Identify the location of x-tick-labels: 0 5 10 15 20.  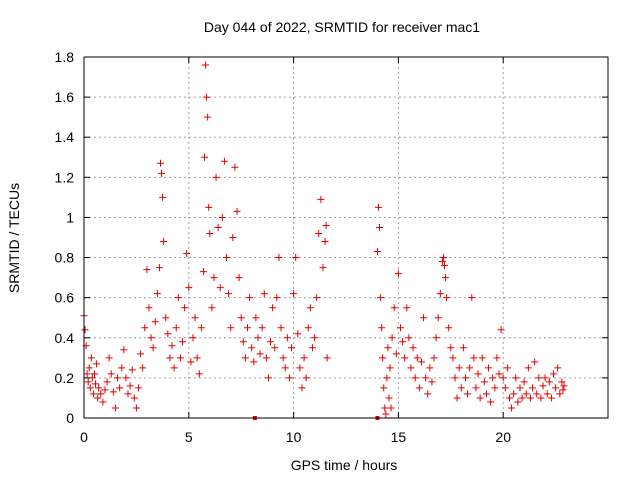
(295, 437).